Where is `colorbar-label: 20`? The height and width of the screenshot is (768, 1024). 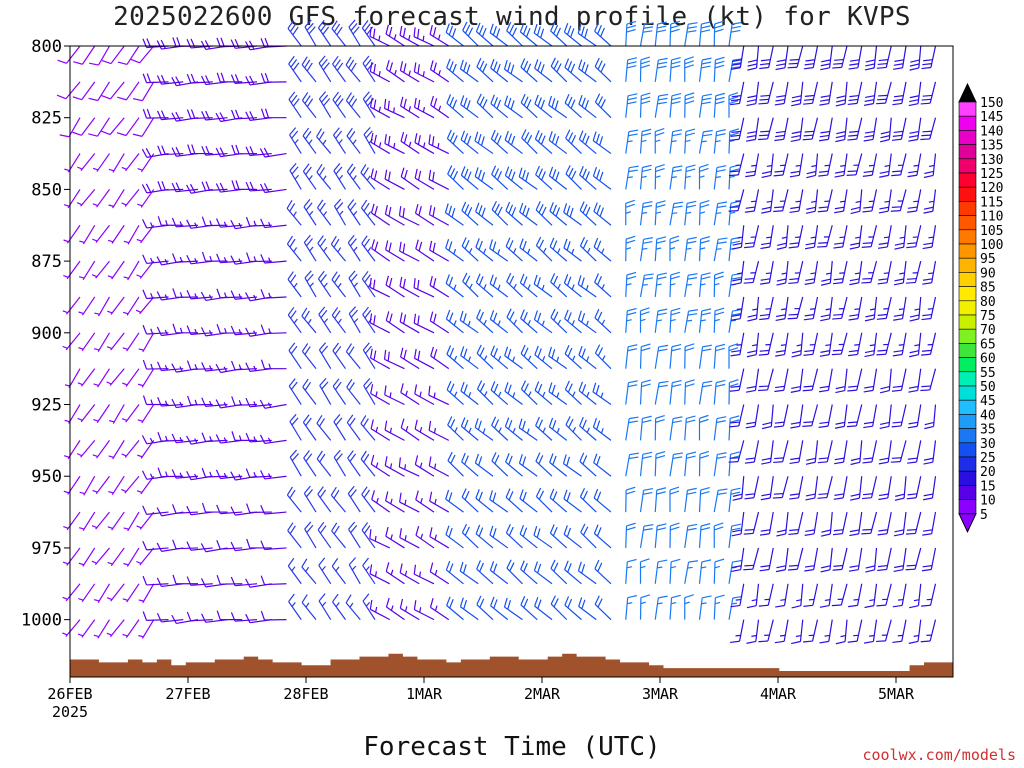
colorbar-label: 20 is located at coordinates (988, 472).